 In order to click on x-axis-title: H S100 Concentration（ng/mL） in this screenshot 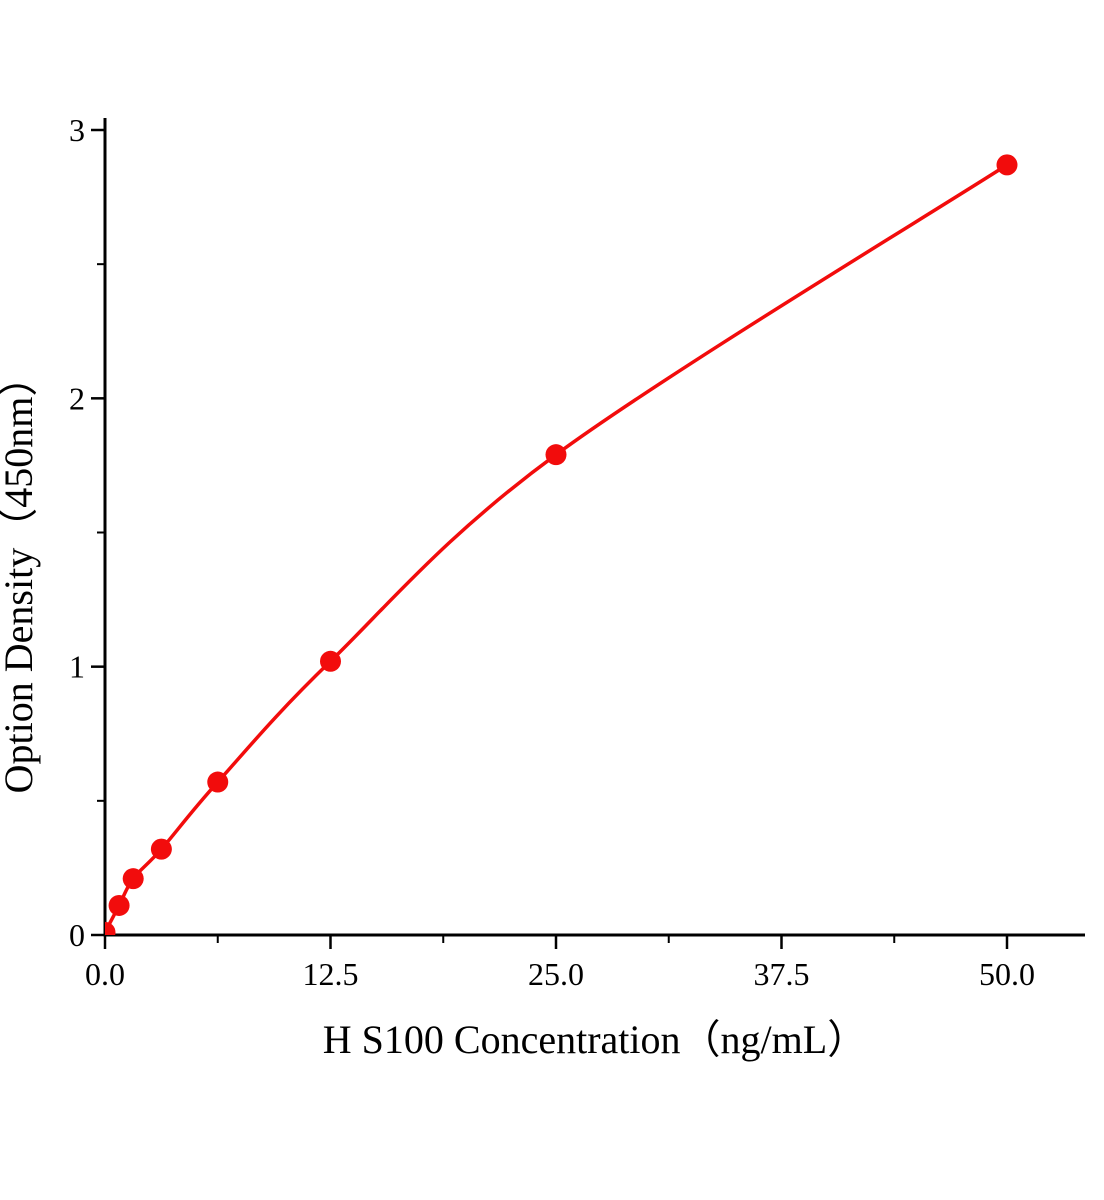, I will do `click(595, 1039)`.